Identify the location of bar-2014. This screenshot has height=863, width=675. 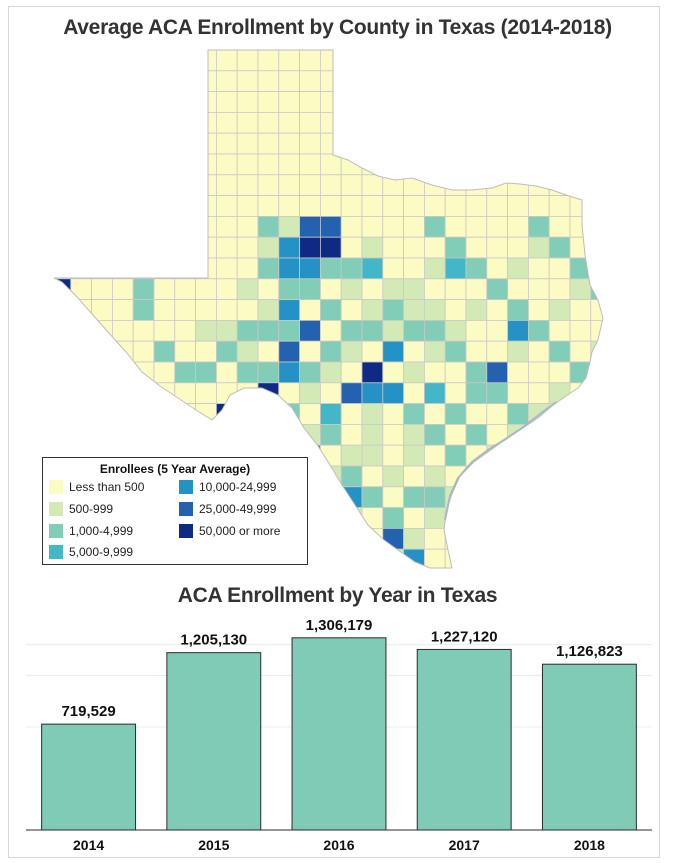
(89, 777).